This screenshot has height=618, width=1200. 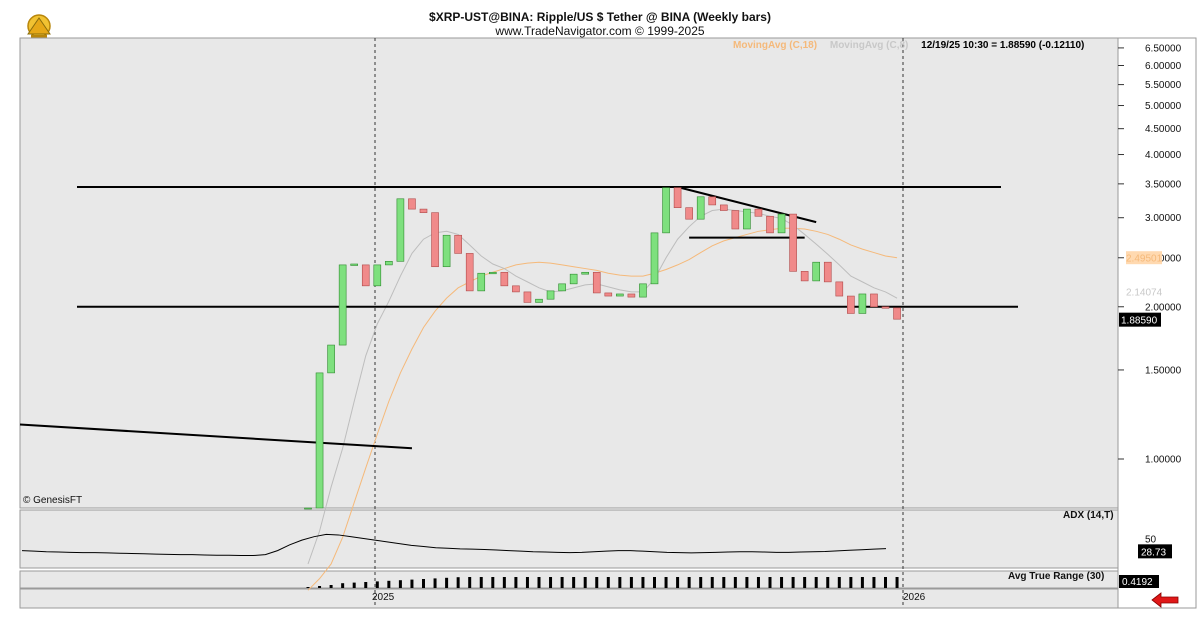 I want to click on adx-line, so click(x=454, y=545).